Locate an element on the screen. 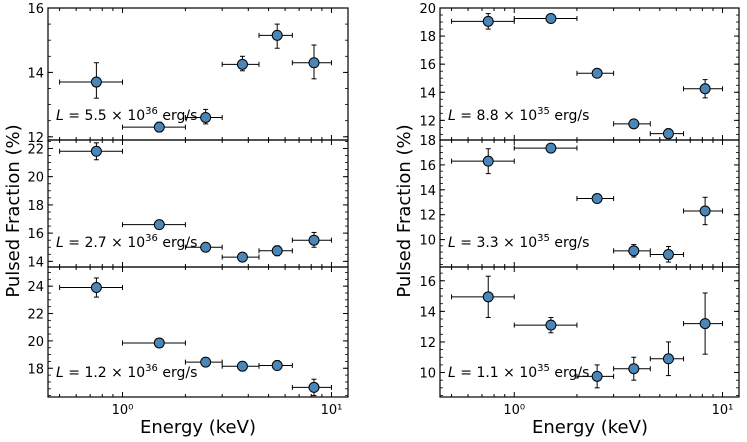 This screenshot has height=442, width=747. annotation-value: = 1.2 × 10 is located at coordinates (104, 373).